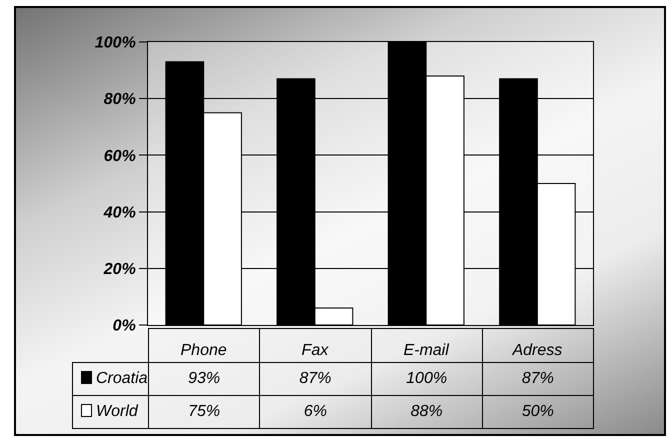  What do you see at coordinates (119, 213) in the screenshot?
I see `y-tick-label: 40%` at bounding box center [119, 213].